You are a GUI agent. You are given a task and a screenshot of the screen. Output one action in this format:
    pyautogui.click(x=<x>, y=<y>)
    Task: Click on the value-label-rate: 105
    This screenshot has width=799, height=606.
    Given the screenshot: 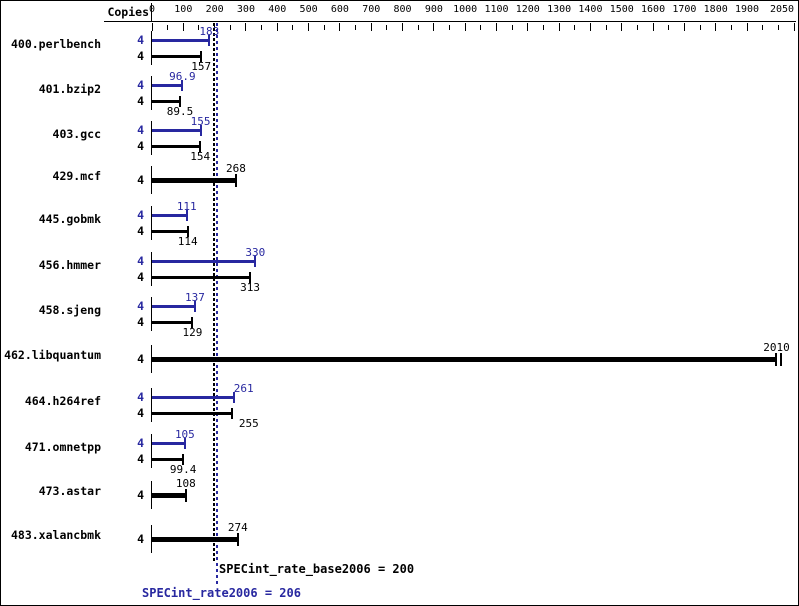 What is the action you would take?
    pyautogui.click(x=184, y=434)
    